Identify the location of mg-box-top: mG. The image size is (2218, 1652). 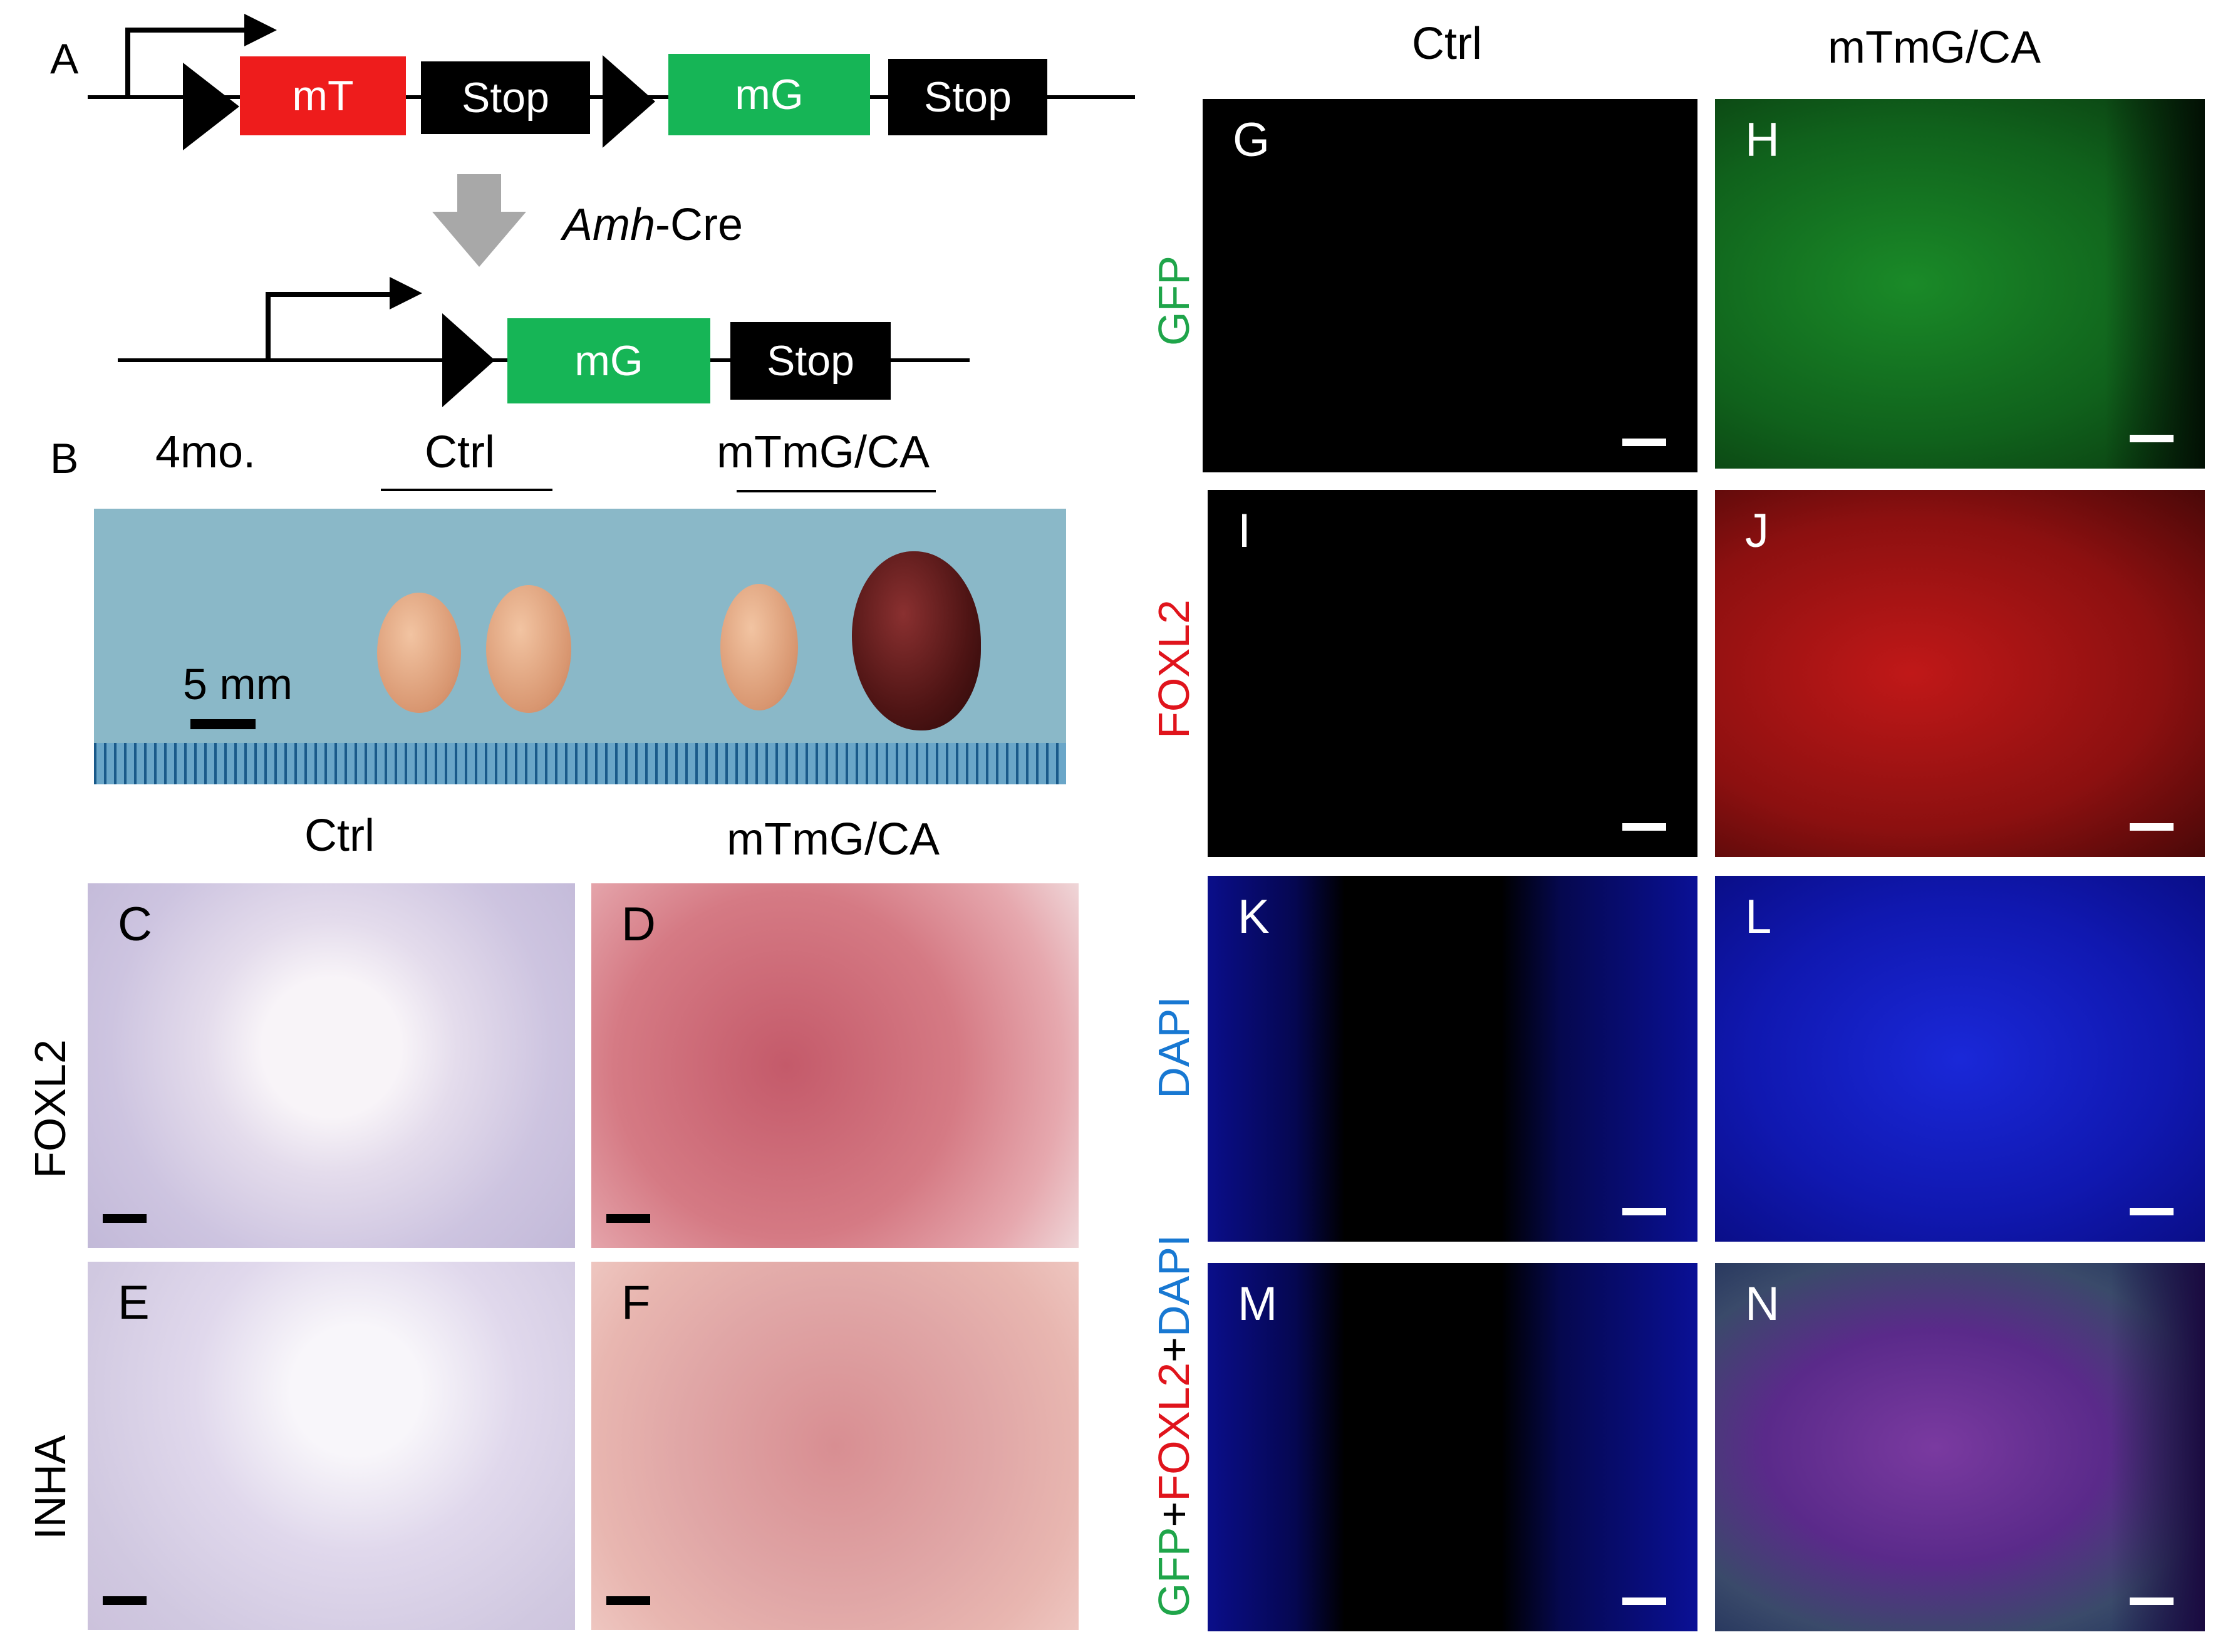
(769, 94).